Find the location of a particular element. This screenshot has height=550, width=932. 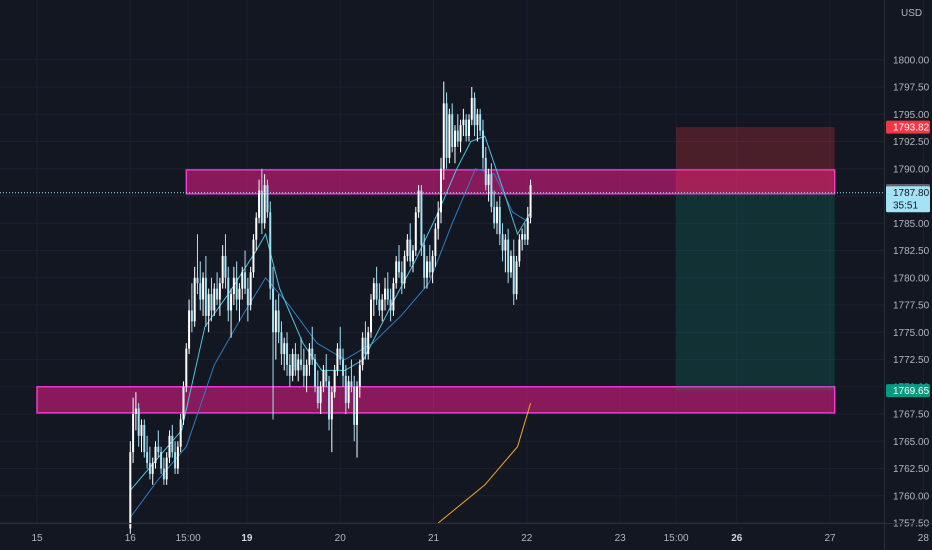

currency-label: USD is located at coordinates (911, 13).